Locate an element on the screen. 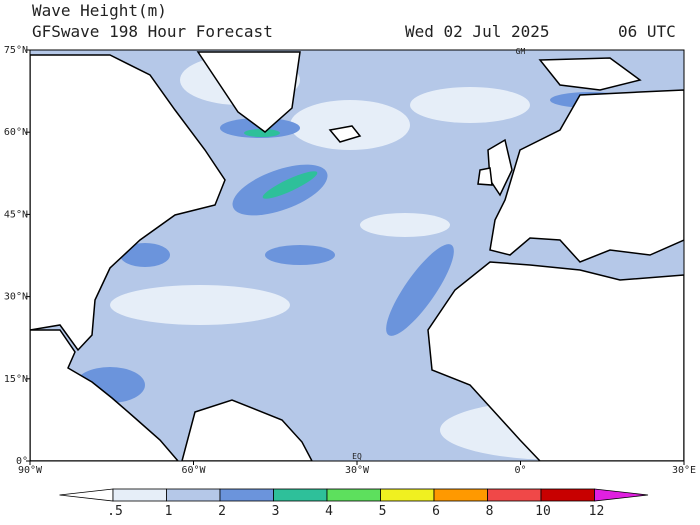 The height and width of the screenshot is (525, 700). lat-tick-label: 15°N is located at coordinates (16, 379).